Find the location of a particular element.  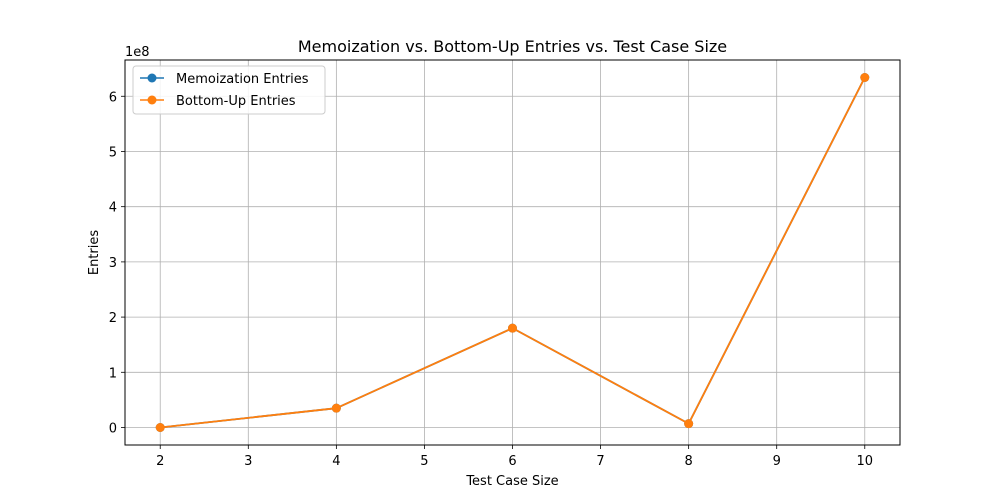

legend: Memoization Entries Bottom-Up Entries is located at coordinates (229, 90).